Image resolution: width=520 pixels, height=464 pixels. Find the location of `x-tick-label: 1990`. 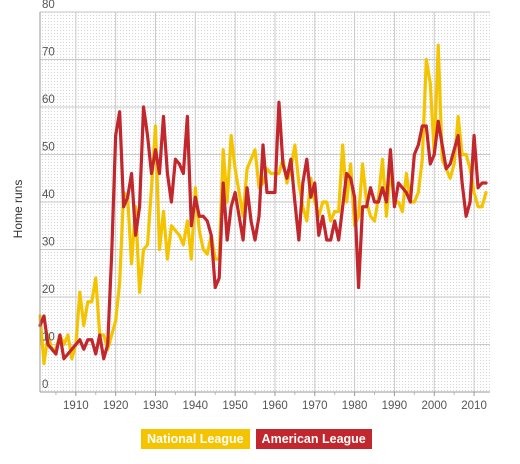

x-tick-label: 1990 is located at coordinates (395, 406).